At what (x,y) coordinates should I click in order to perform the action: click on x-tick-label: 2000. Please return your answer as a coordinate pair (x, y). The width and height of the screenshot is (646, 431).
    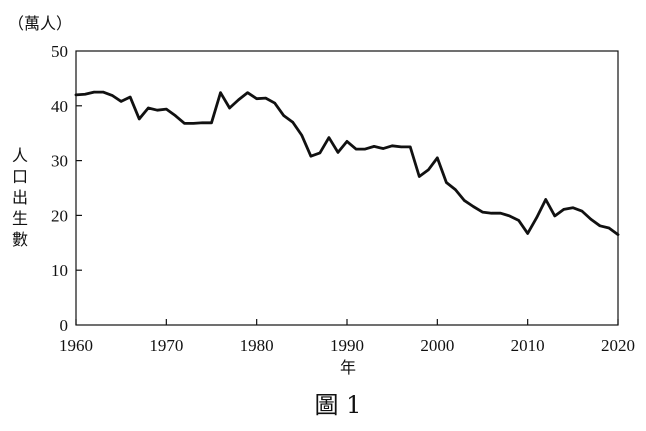
    Looking at the image, I should click on (437, 345).